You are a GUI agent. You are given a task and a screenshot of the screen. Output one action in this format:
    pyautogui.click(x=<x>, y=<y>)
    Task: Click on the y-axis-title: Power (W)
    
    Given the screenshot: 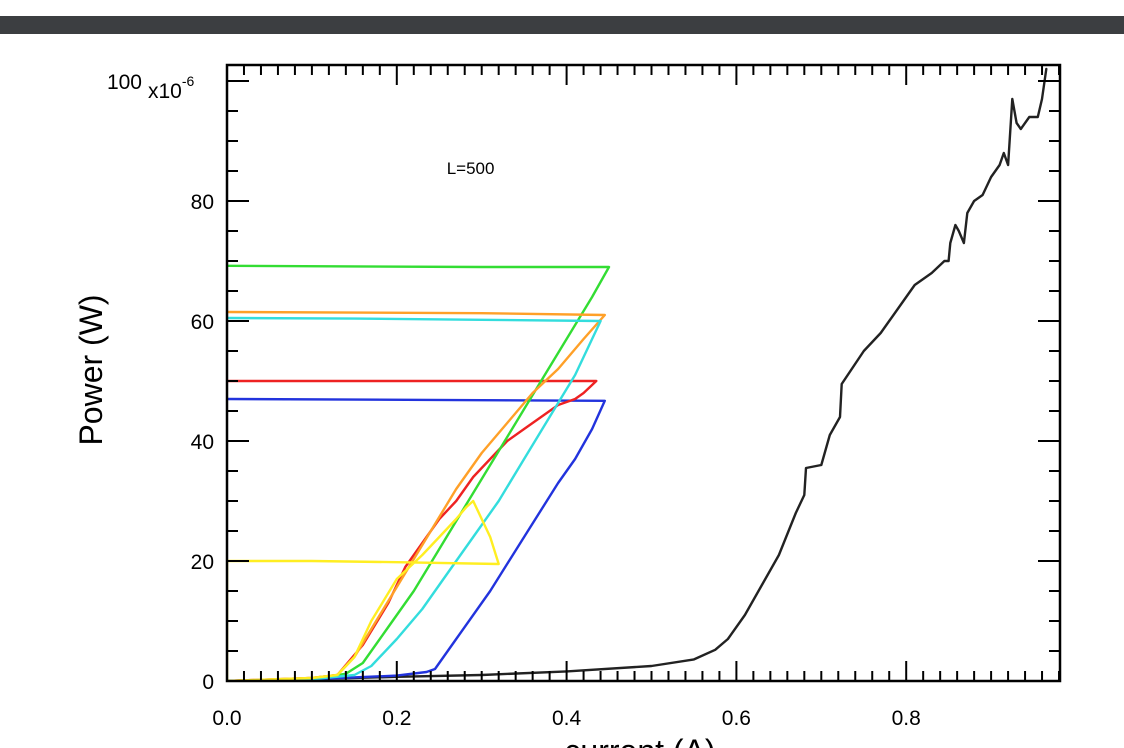 What is the action you would take?
    pyautogui.click(x=91, y=369)
    